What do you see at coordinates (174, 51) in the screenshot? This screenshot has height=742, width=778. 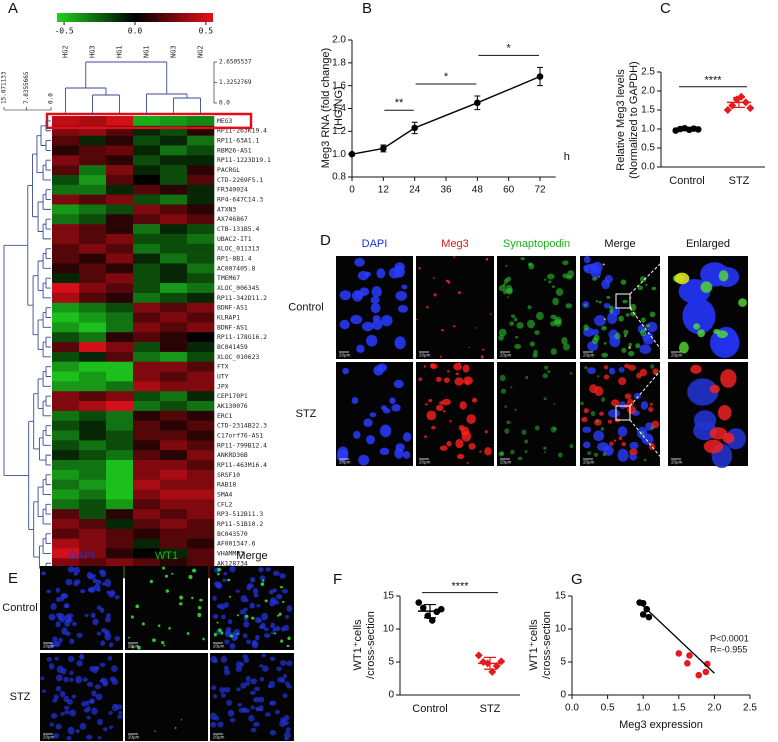 I see `column-label: NG3` at bounding box center [174, 51].